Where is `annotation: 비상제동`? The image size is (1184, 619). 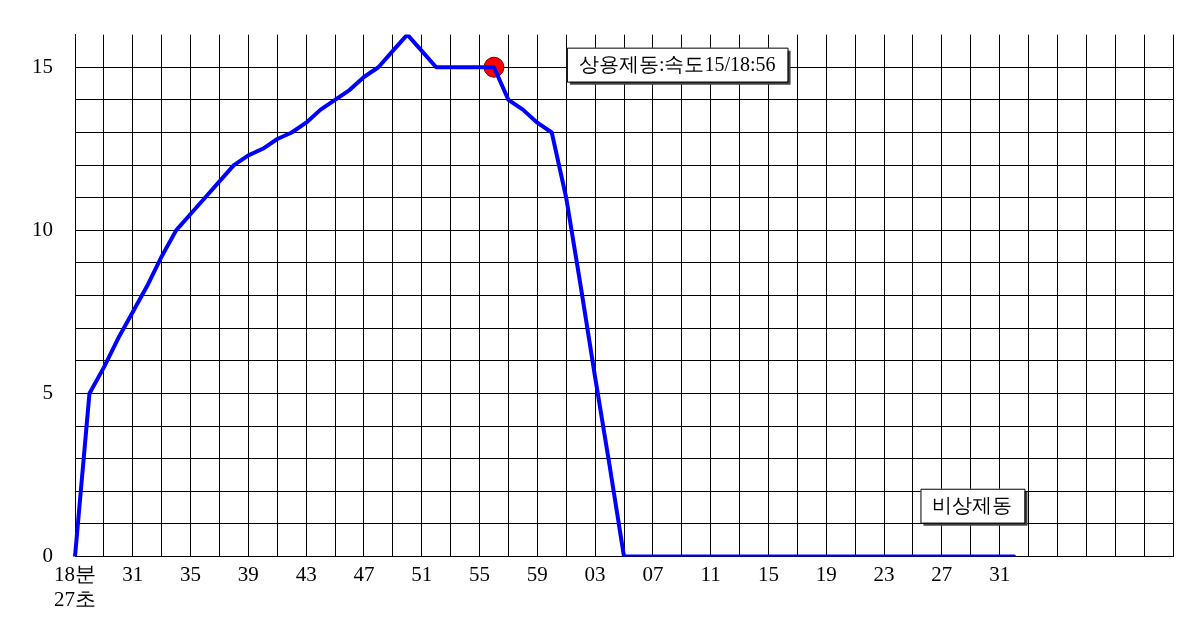
annotation: 비상제동 is located at coordinates (972, 504).